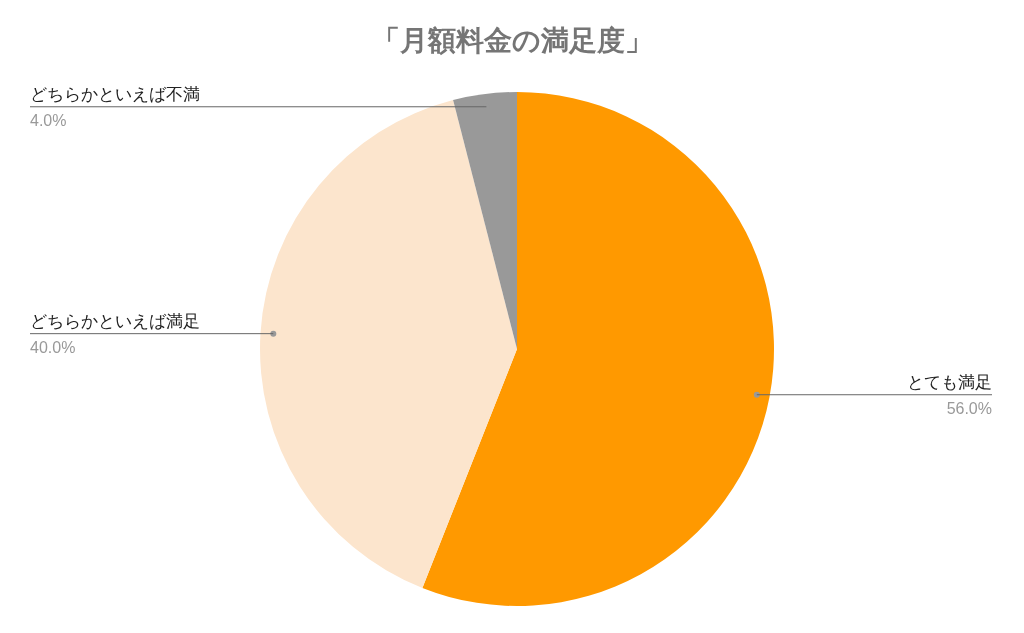  What do you see at coordinates (485, 220) in the screenshot?
I see `pie-slice` at bounding box center [485, 220].